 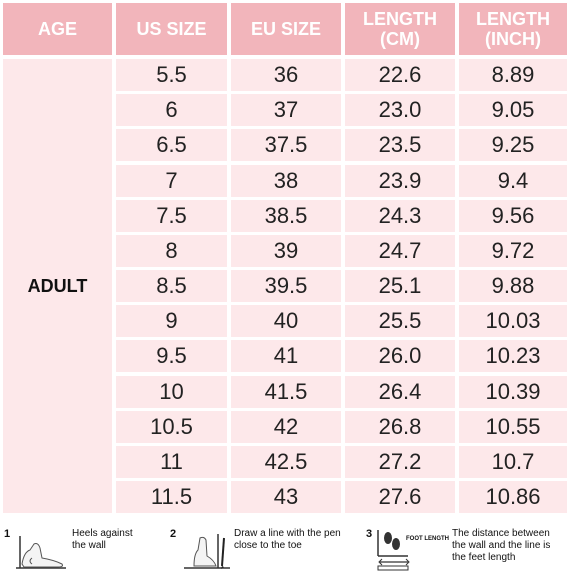 I want to click on table-cell: 6, so click(x=171, y=110).